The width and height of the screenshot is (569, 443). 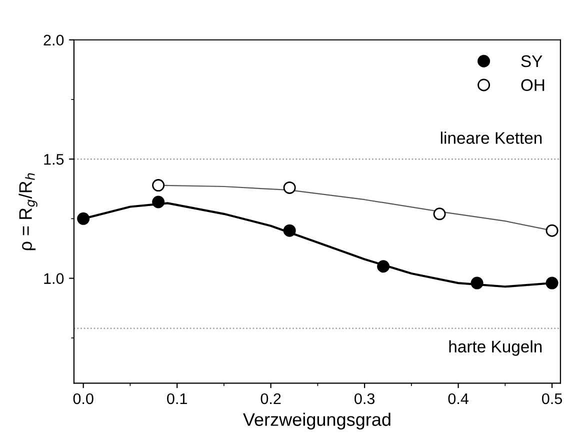 What do you see at coordinates (28, 211) in the screenshot?
I see `y-axis-title: ρ = R$_{g}$/R$_{h}$` at bounding box center [28, 211].